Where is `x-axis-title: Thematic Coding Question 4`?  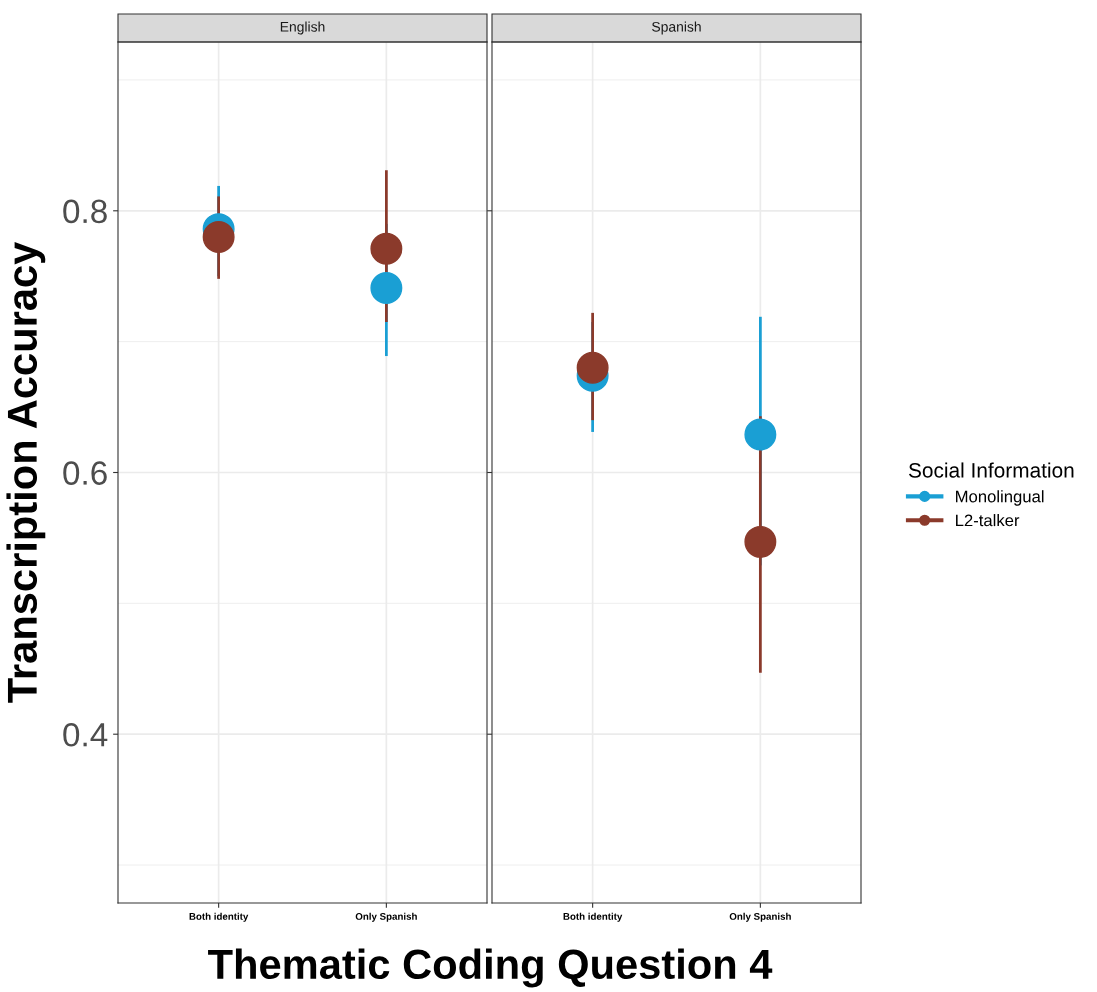
x-axis-title: Thematic Coding Question 4 is located at coordinates (490, 968).